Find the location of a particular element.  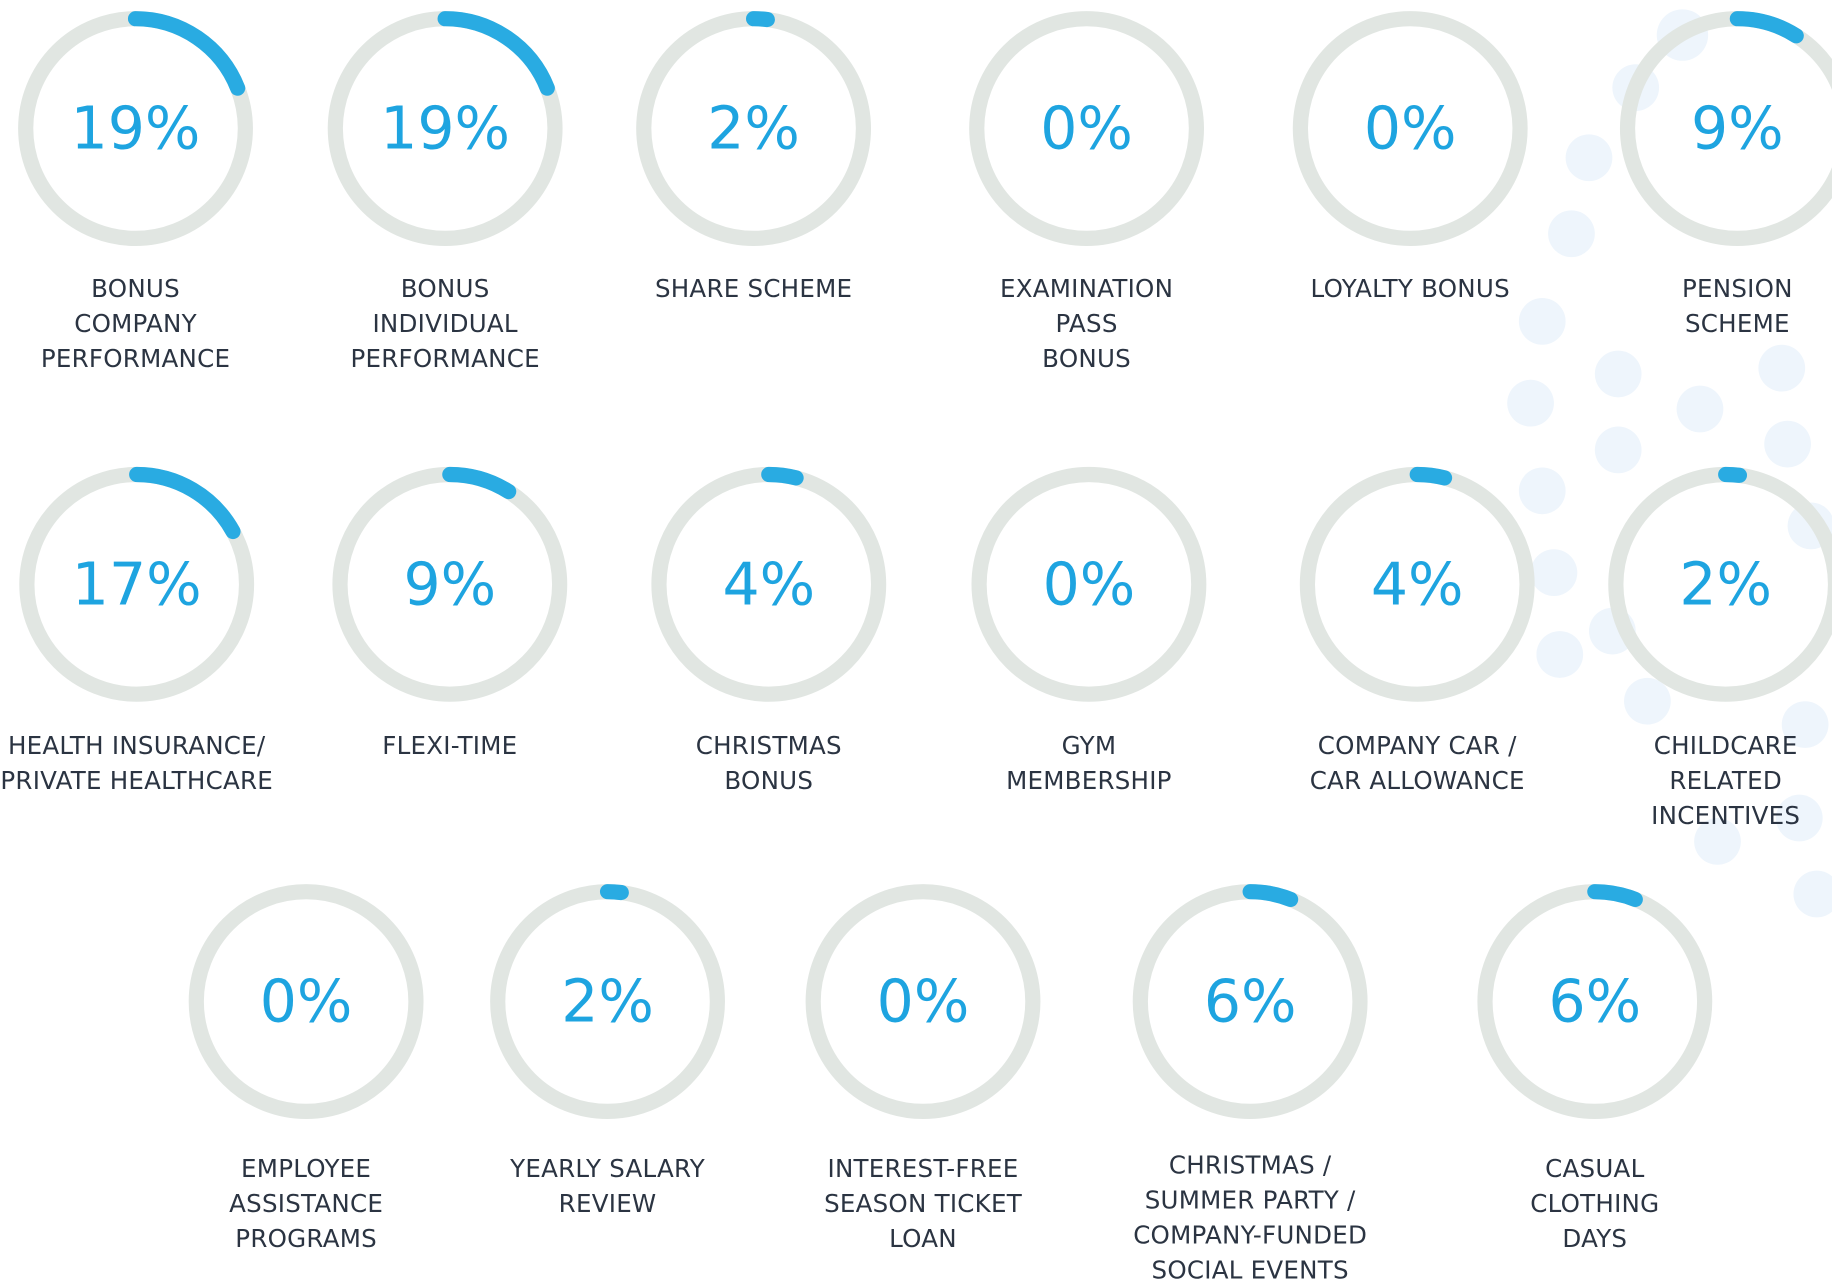

gauge-label: COMPANY CAR / CAR ALLOWANCE is located at coordinates (1417, 763).